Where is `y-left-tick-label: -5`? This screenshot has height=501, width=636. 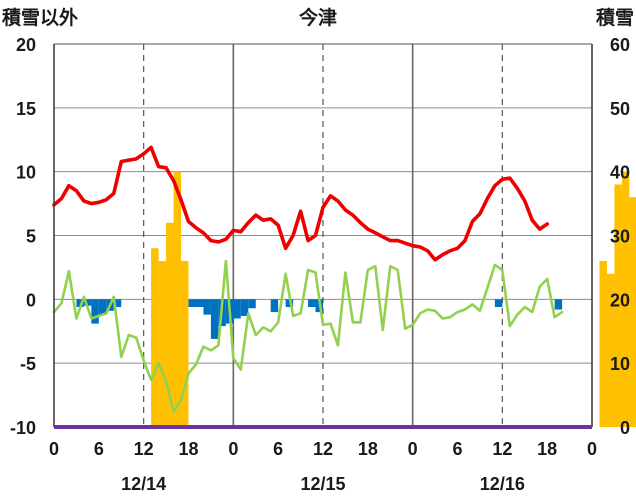 y-left-tick-label: -5 is located at coordinates (28, 364).